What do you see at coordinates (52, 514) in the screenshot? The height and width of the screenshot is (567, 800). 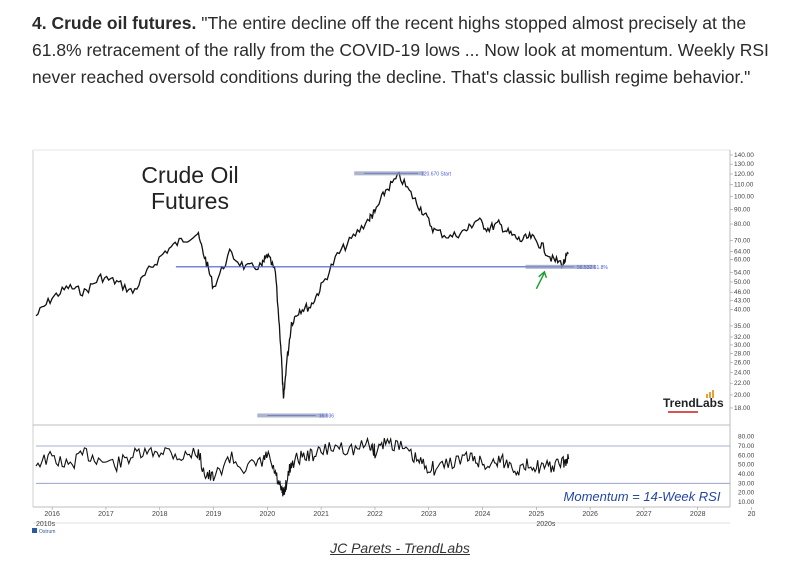 I see `x-year-tick: 2016` at bounding box center [52, 514].